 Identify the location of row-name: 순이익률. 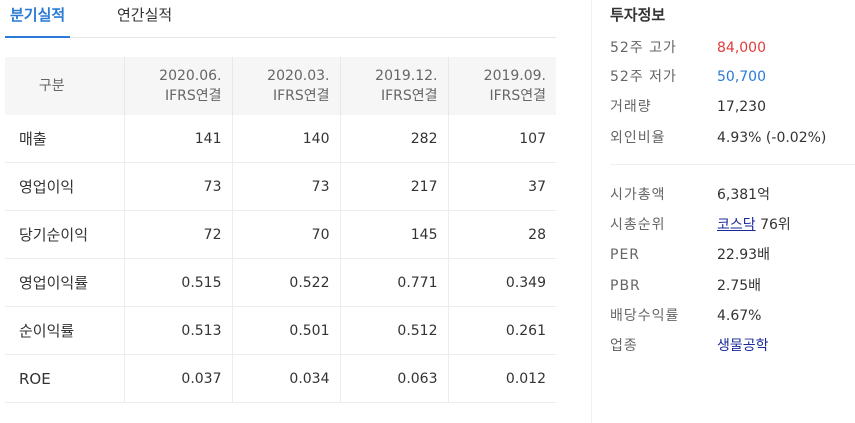
(64, 330).